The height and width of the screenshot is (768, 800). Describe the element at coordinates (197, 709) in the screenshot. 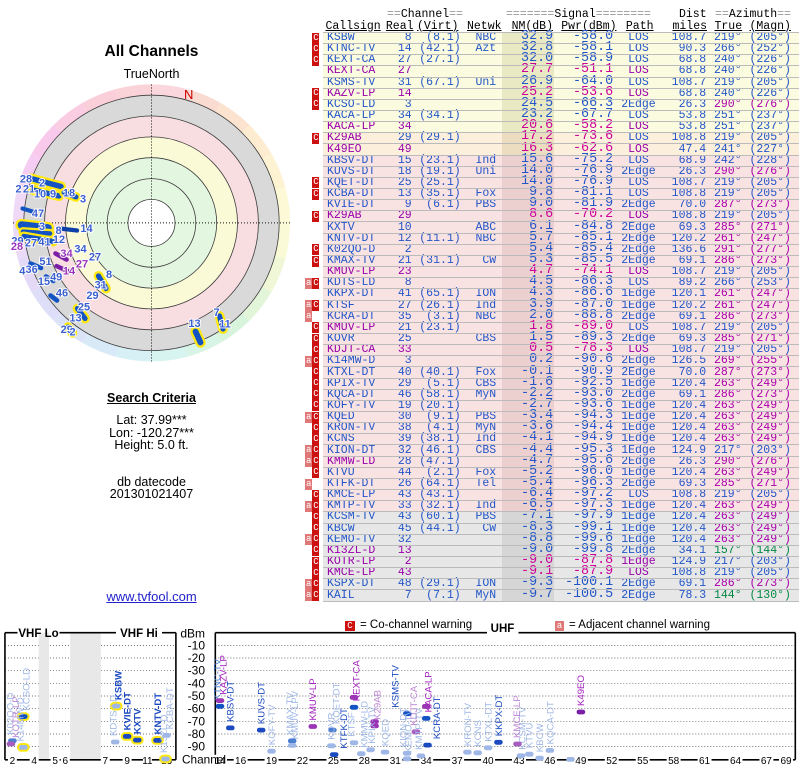

I see `svg-text: -60` at that location.